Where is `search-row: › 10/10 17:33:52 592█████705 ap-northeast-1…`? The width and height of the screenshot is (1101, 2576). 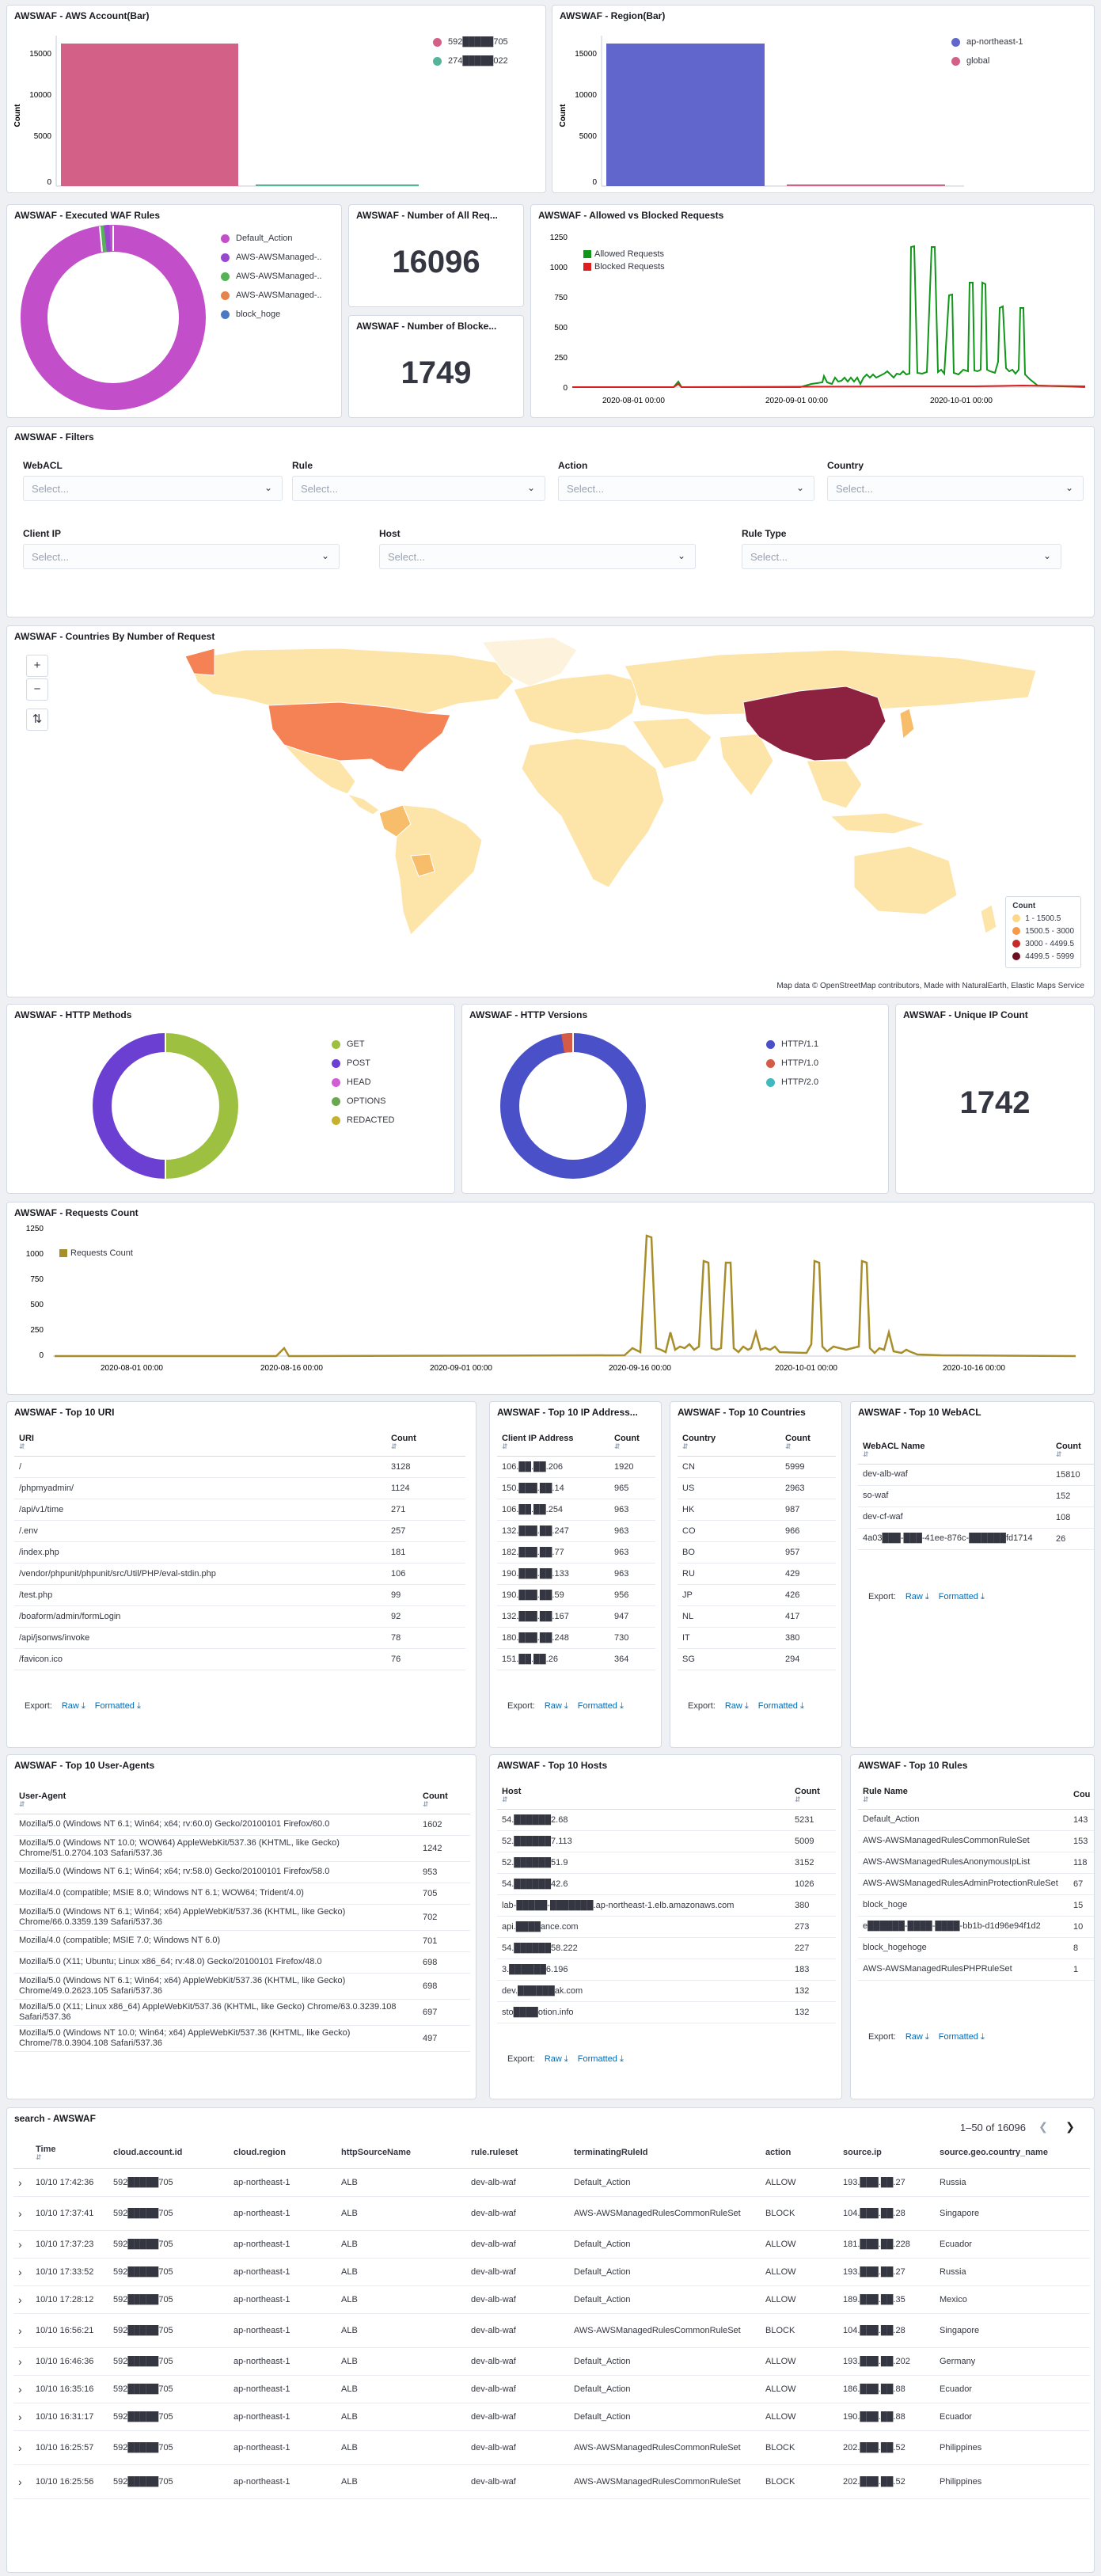 search-row: › 10/10 17:33:52 592█████705 ap-northeast-1… is located at coordinates (551, 2272).